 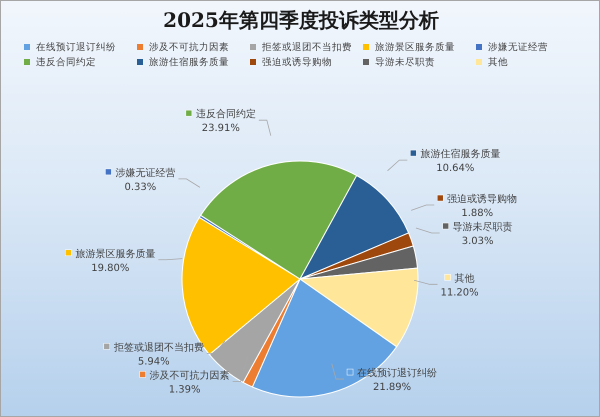 I want to click on category-label: 旅游住宿服务质量, so click(x=189, y=62).